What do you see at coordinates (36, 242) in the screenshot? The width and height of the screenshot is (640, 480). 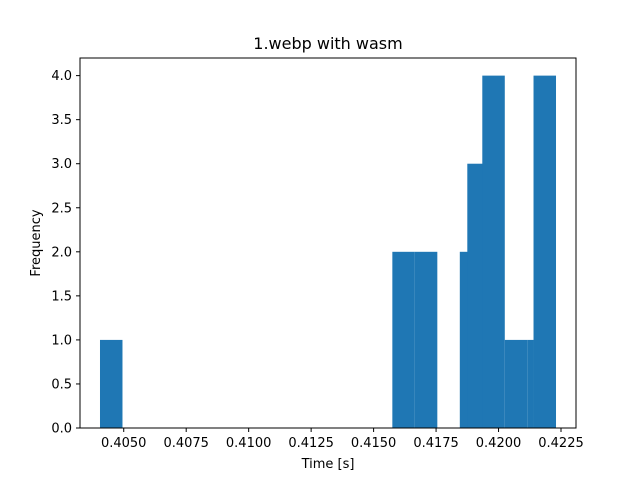 I see `y-axis-label: Frequency` at bounding box center [36, 242].